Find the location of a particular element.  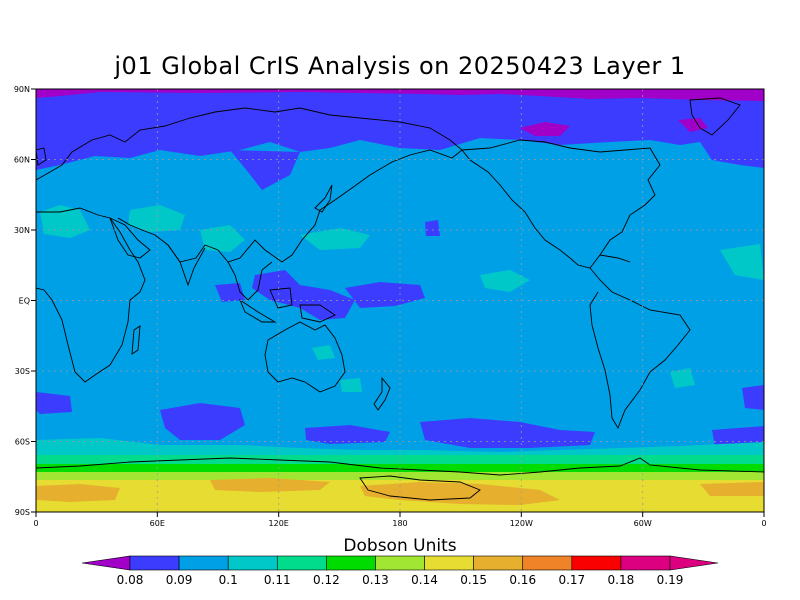

lat-label: 90N is located at coordinates (22, 89).